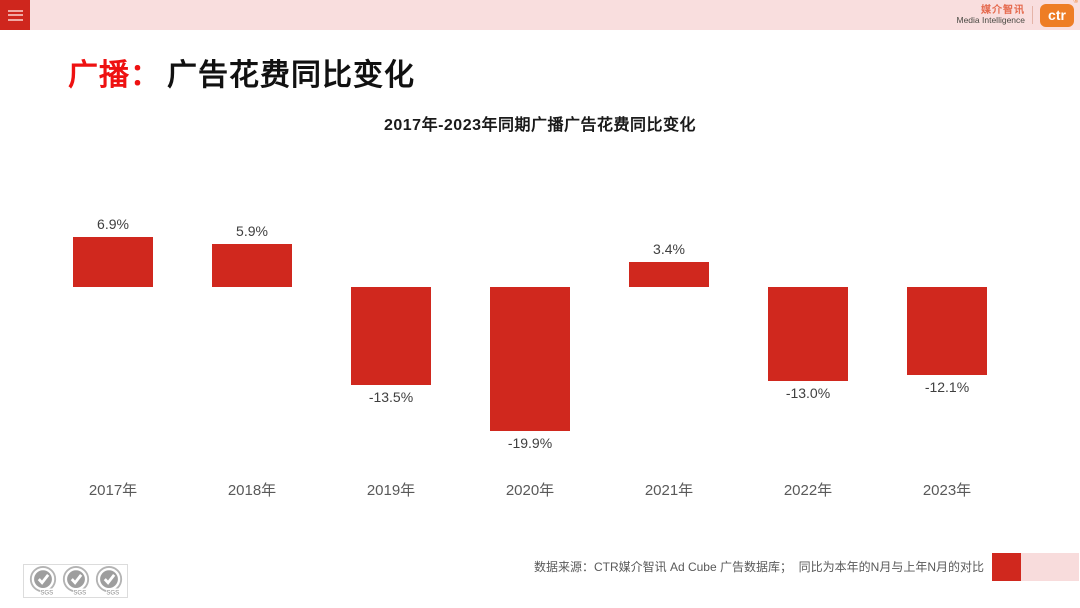 This screenshot has width=1080, height=608. Describe the element at coordinates (540, 15) in the screenshot. I see `top-bar: 媒介智讯 Media Intelligence ctr ®` at that location.